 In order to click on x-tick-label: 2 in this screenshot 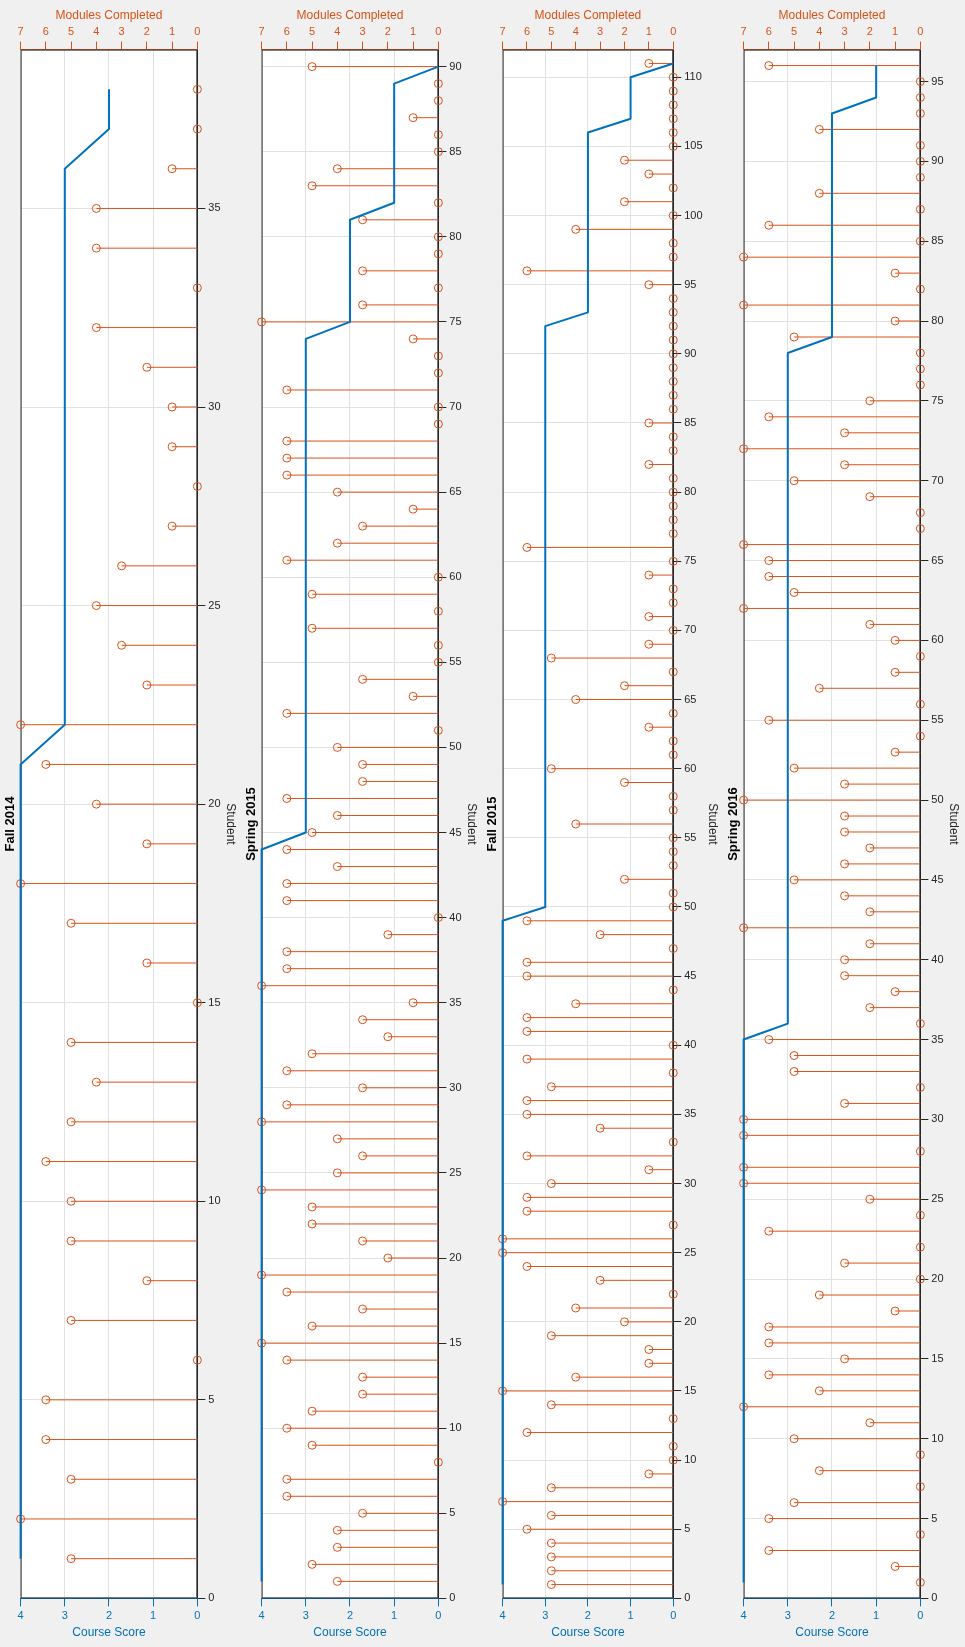, I will do `click(108, 1614)`.